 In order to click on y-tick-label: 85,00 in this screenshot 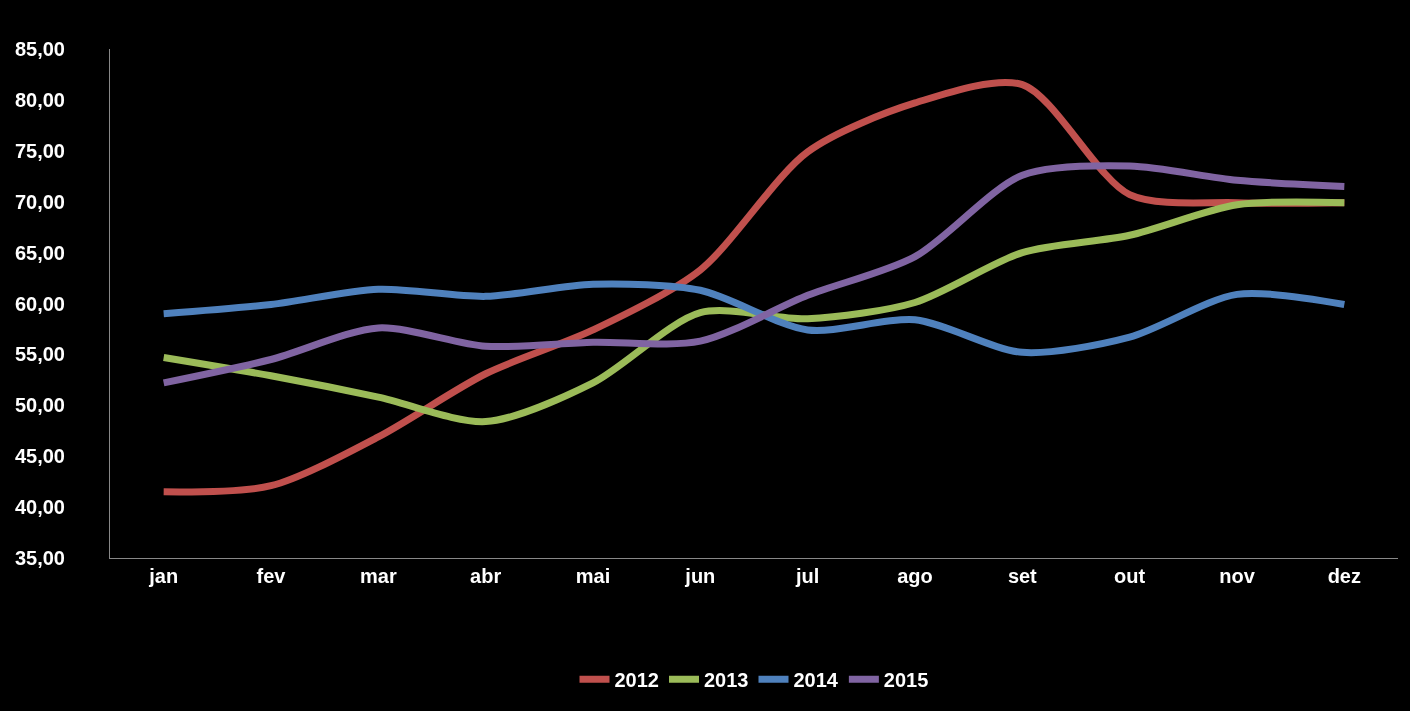, I will do `click(39, 49)`.